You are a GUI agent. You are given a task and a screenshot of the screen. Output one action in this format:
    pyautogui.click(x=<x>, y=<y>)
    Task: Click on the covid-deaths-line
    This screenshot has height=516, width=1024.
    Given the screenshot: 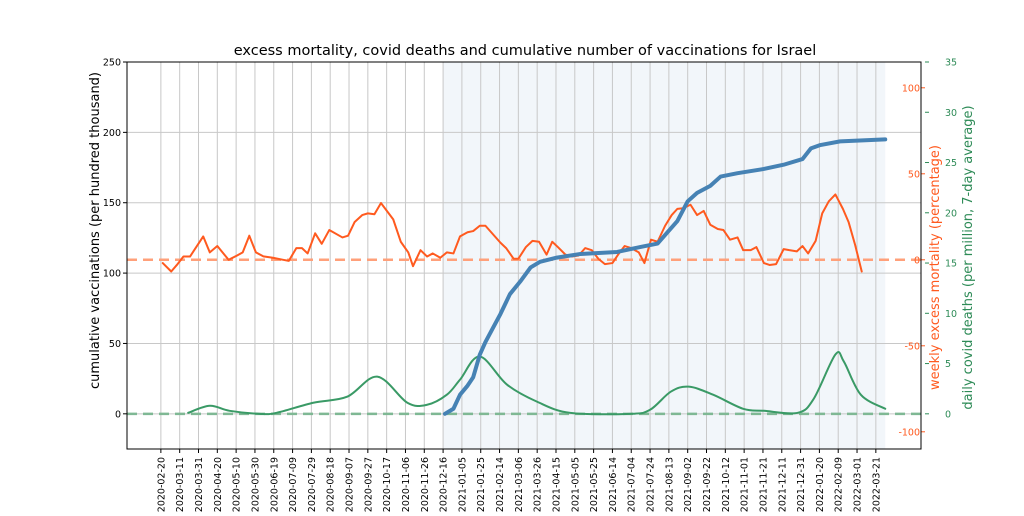 What is the action you would take?
    pyautogui.click(x=537, y=383)
    